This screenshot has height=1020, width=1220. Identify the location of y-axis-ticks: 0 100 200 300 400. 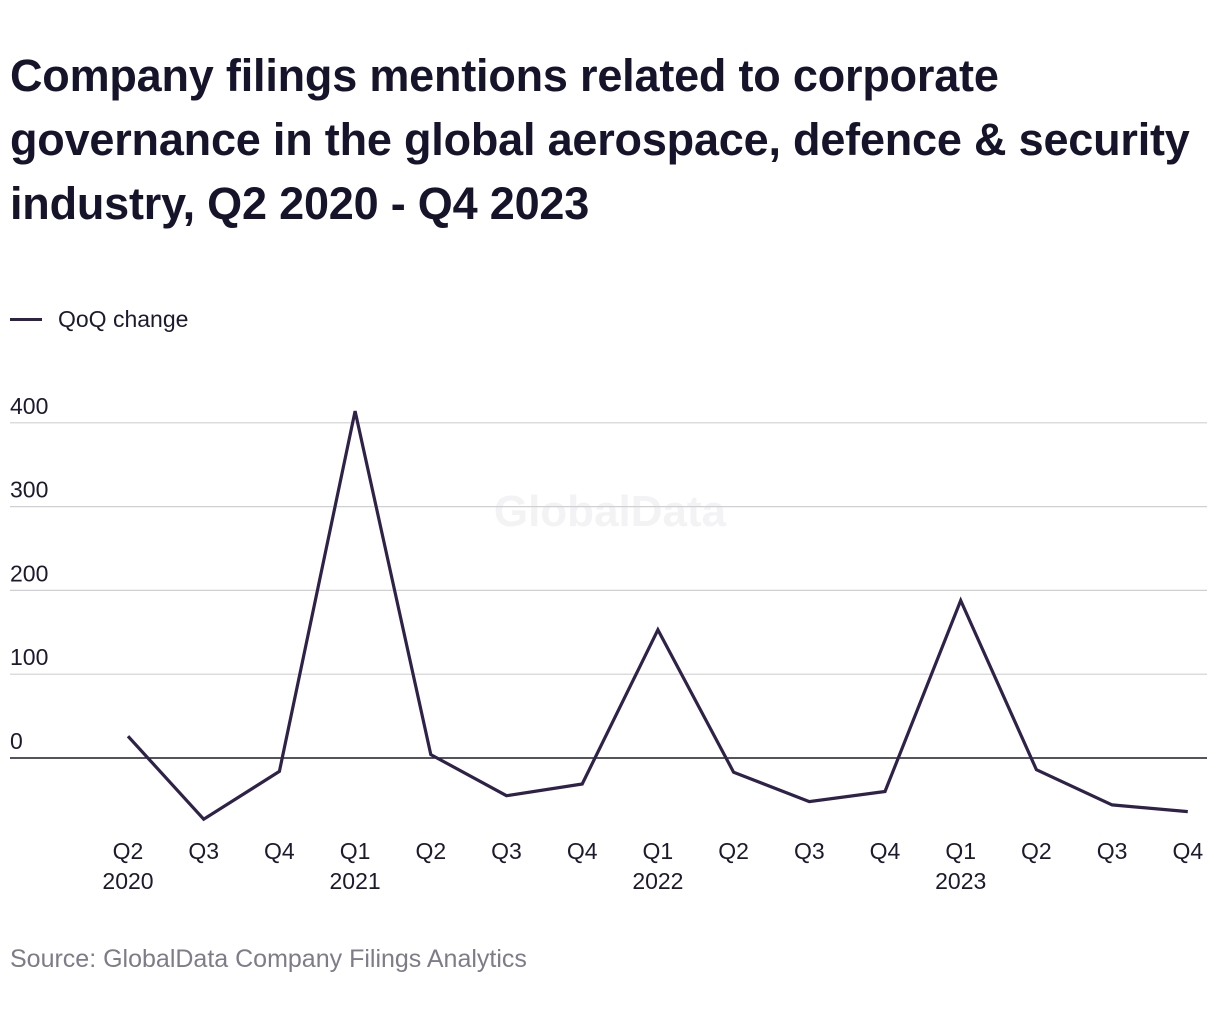
(29, 573).